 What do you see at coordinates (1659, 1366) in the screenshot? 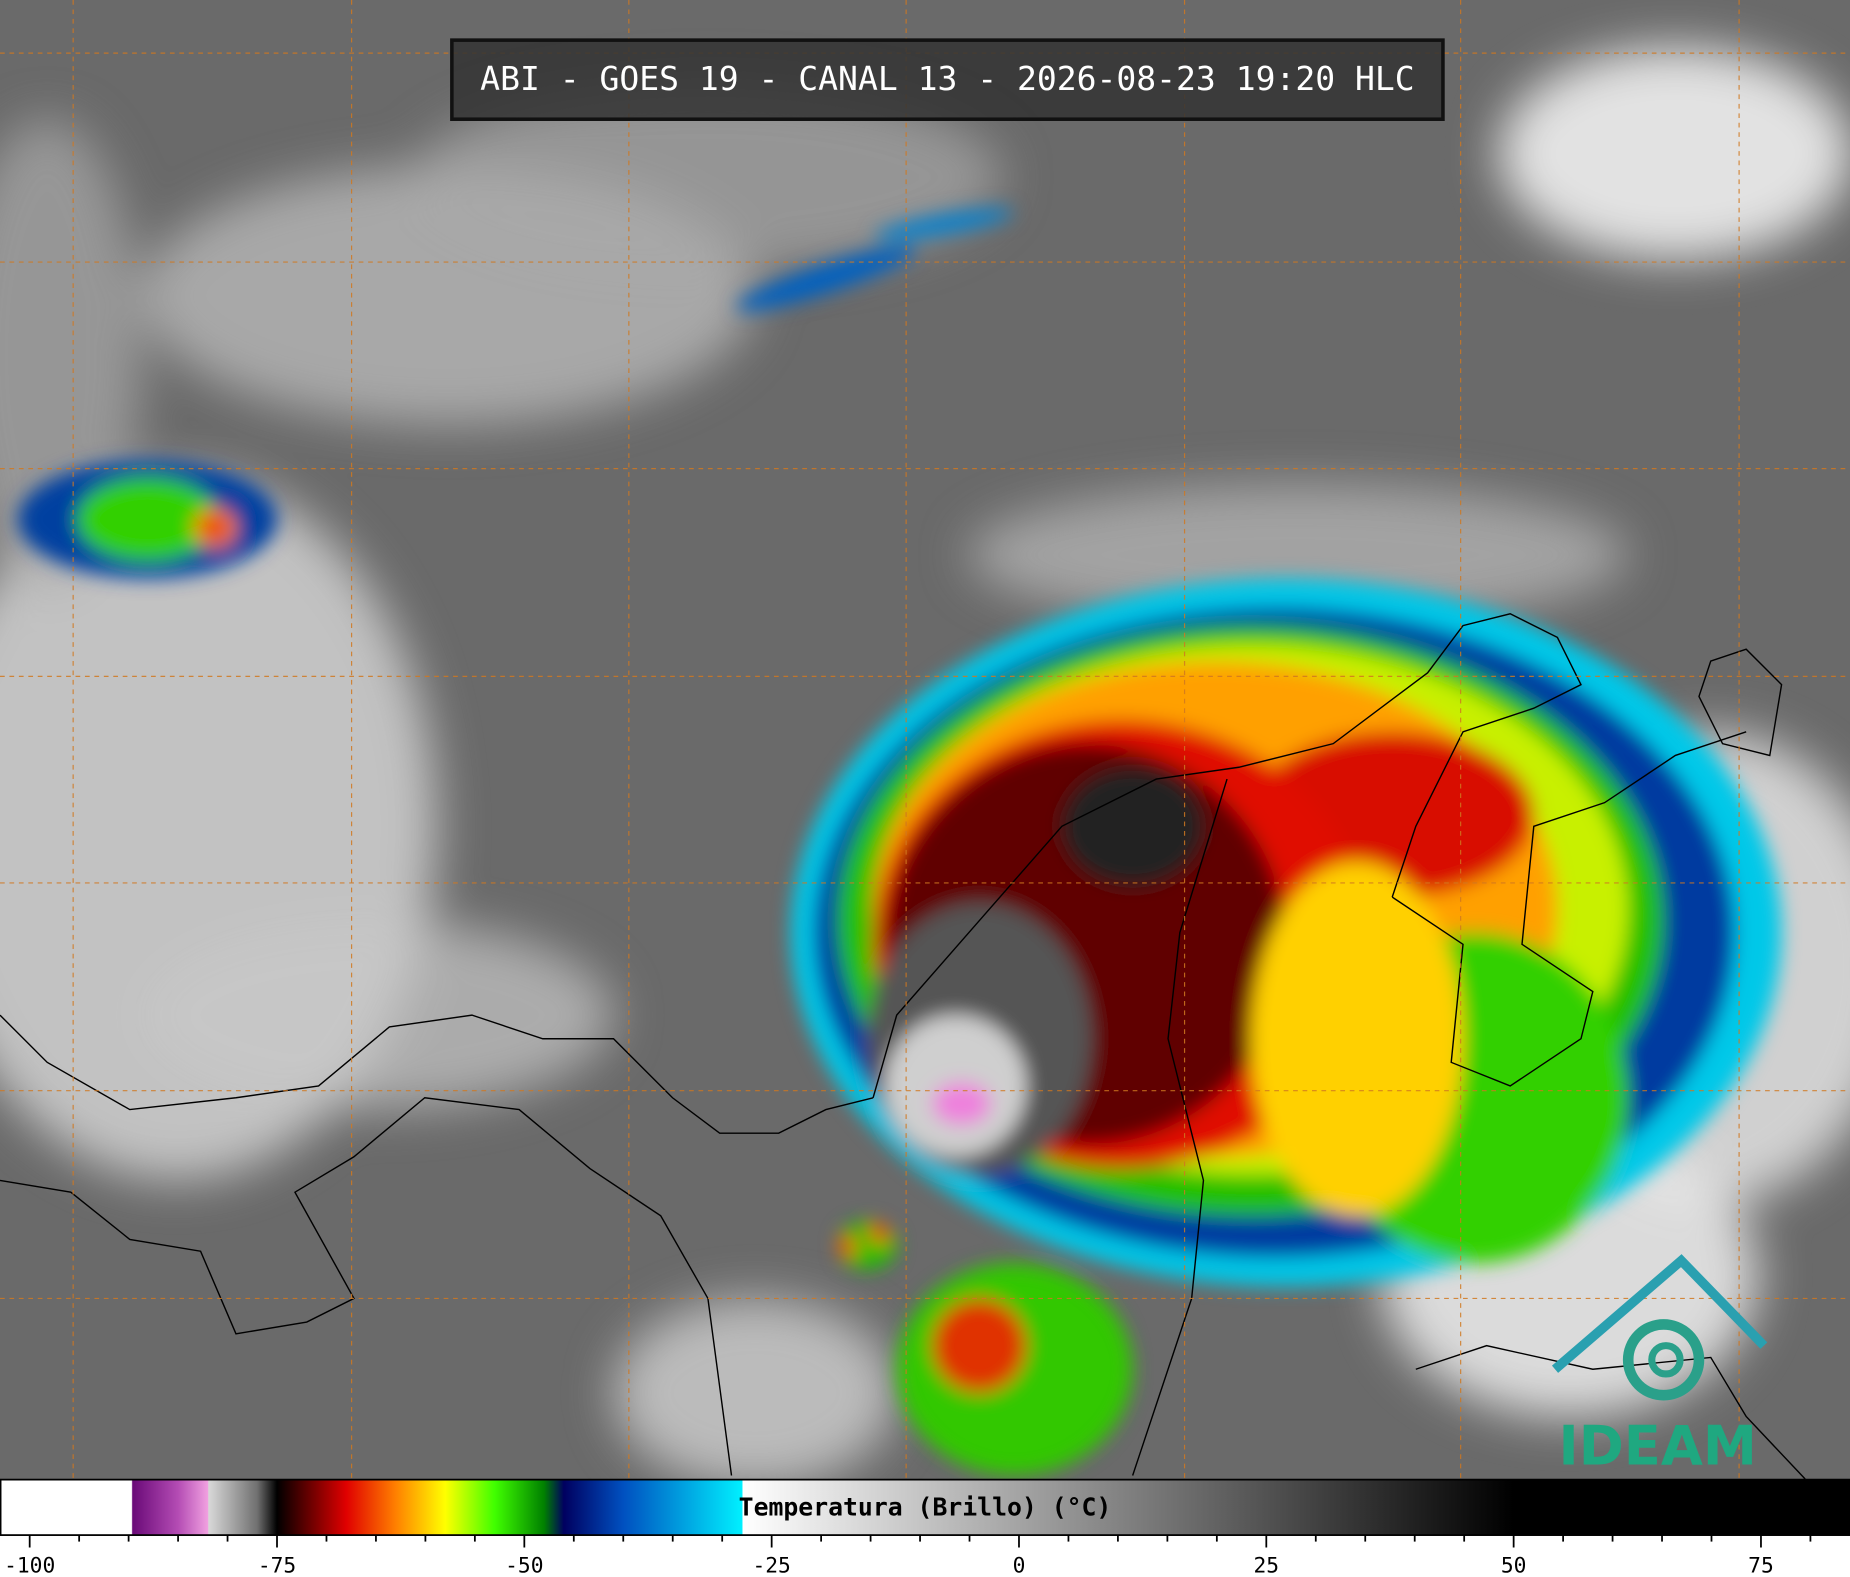
I see `logo: IDEAM` at bounding box center [1659, 1366].